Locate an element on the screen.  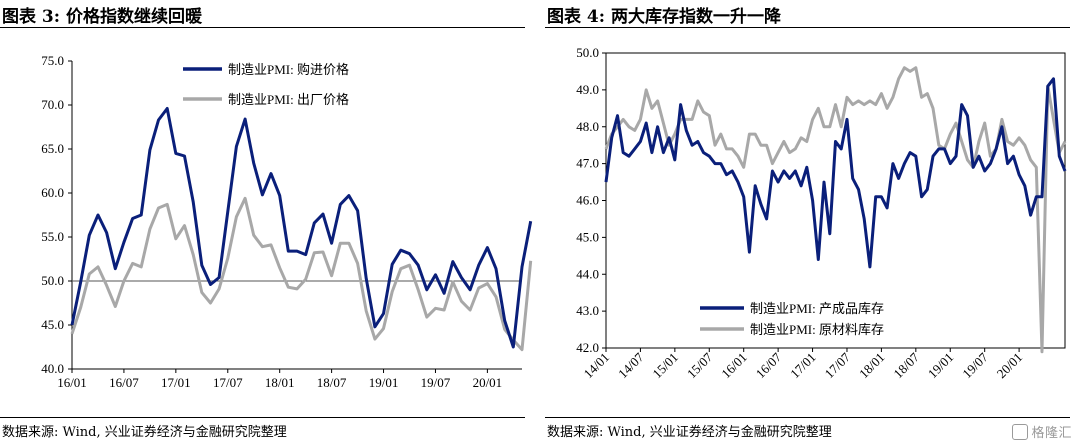
y-tick-label: 44.0 is located at coordinates (587, 273).